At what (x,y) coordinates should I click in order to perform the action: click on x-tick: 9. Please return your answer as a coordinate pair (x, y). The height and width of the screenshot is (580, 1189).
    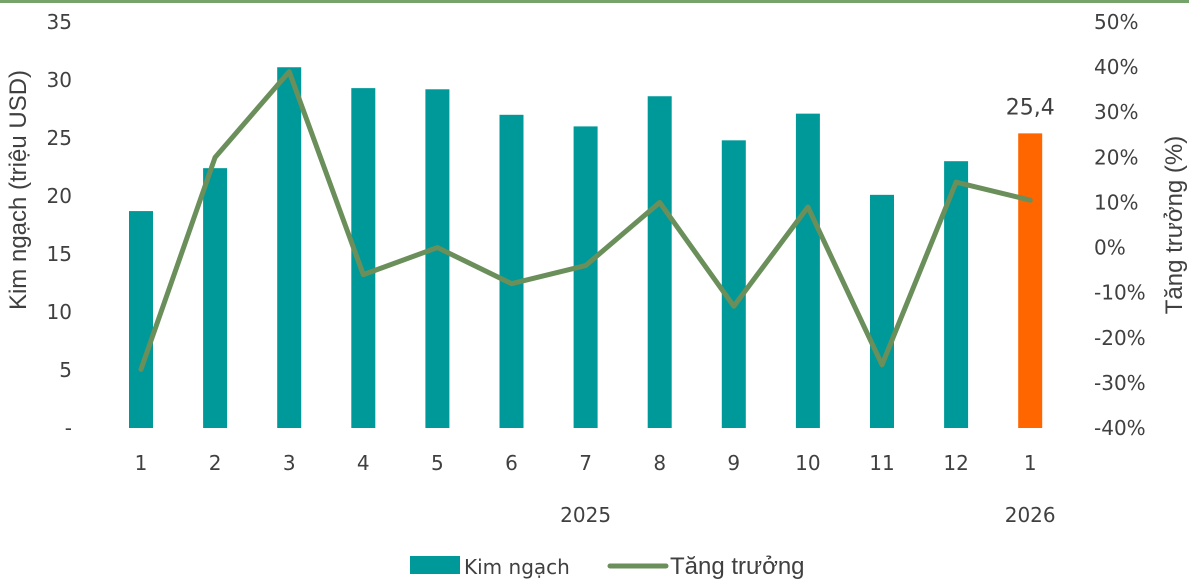
    Looking at the image, I should click on (733, 463).